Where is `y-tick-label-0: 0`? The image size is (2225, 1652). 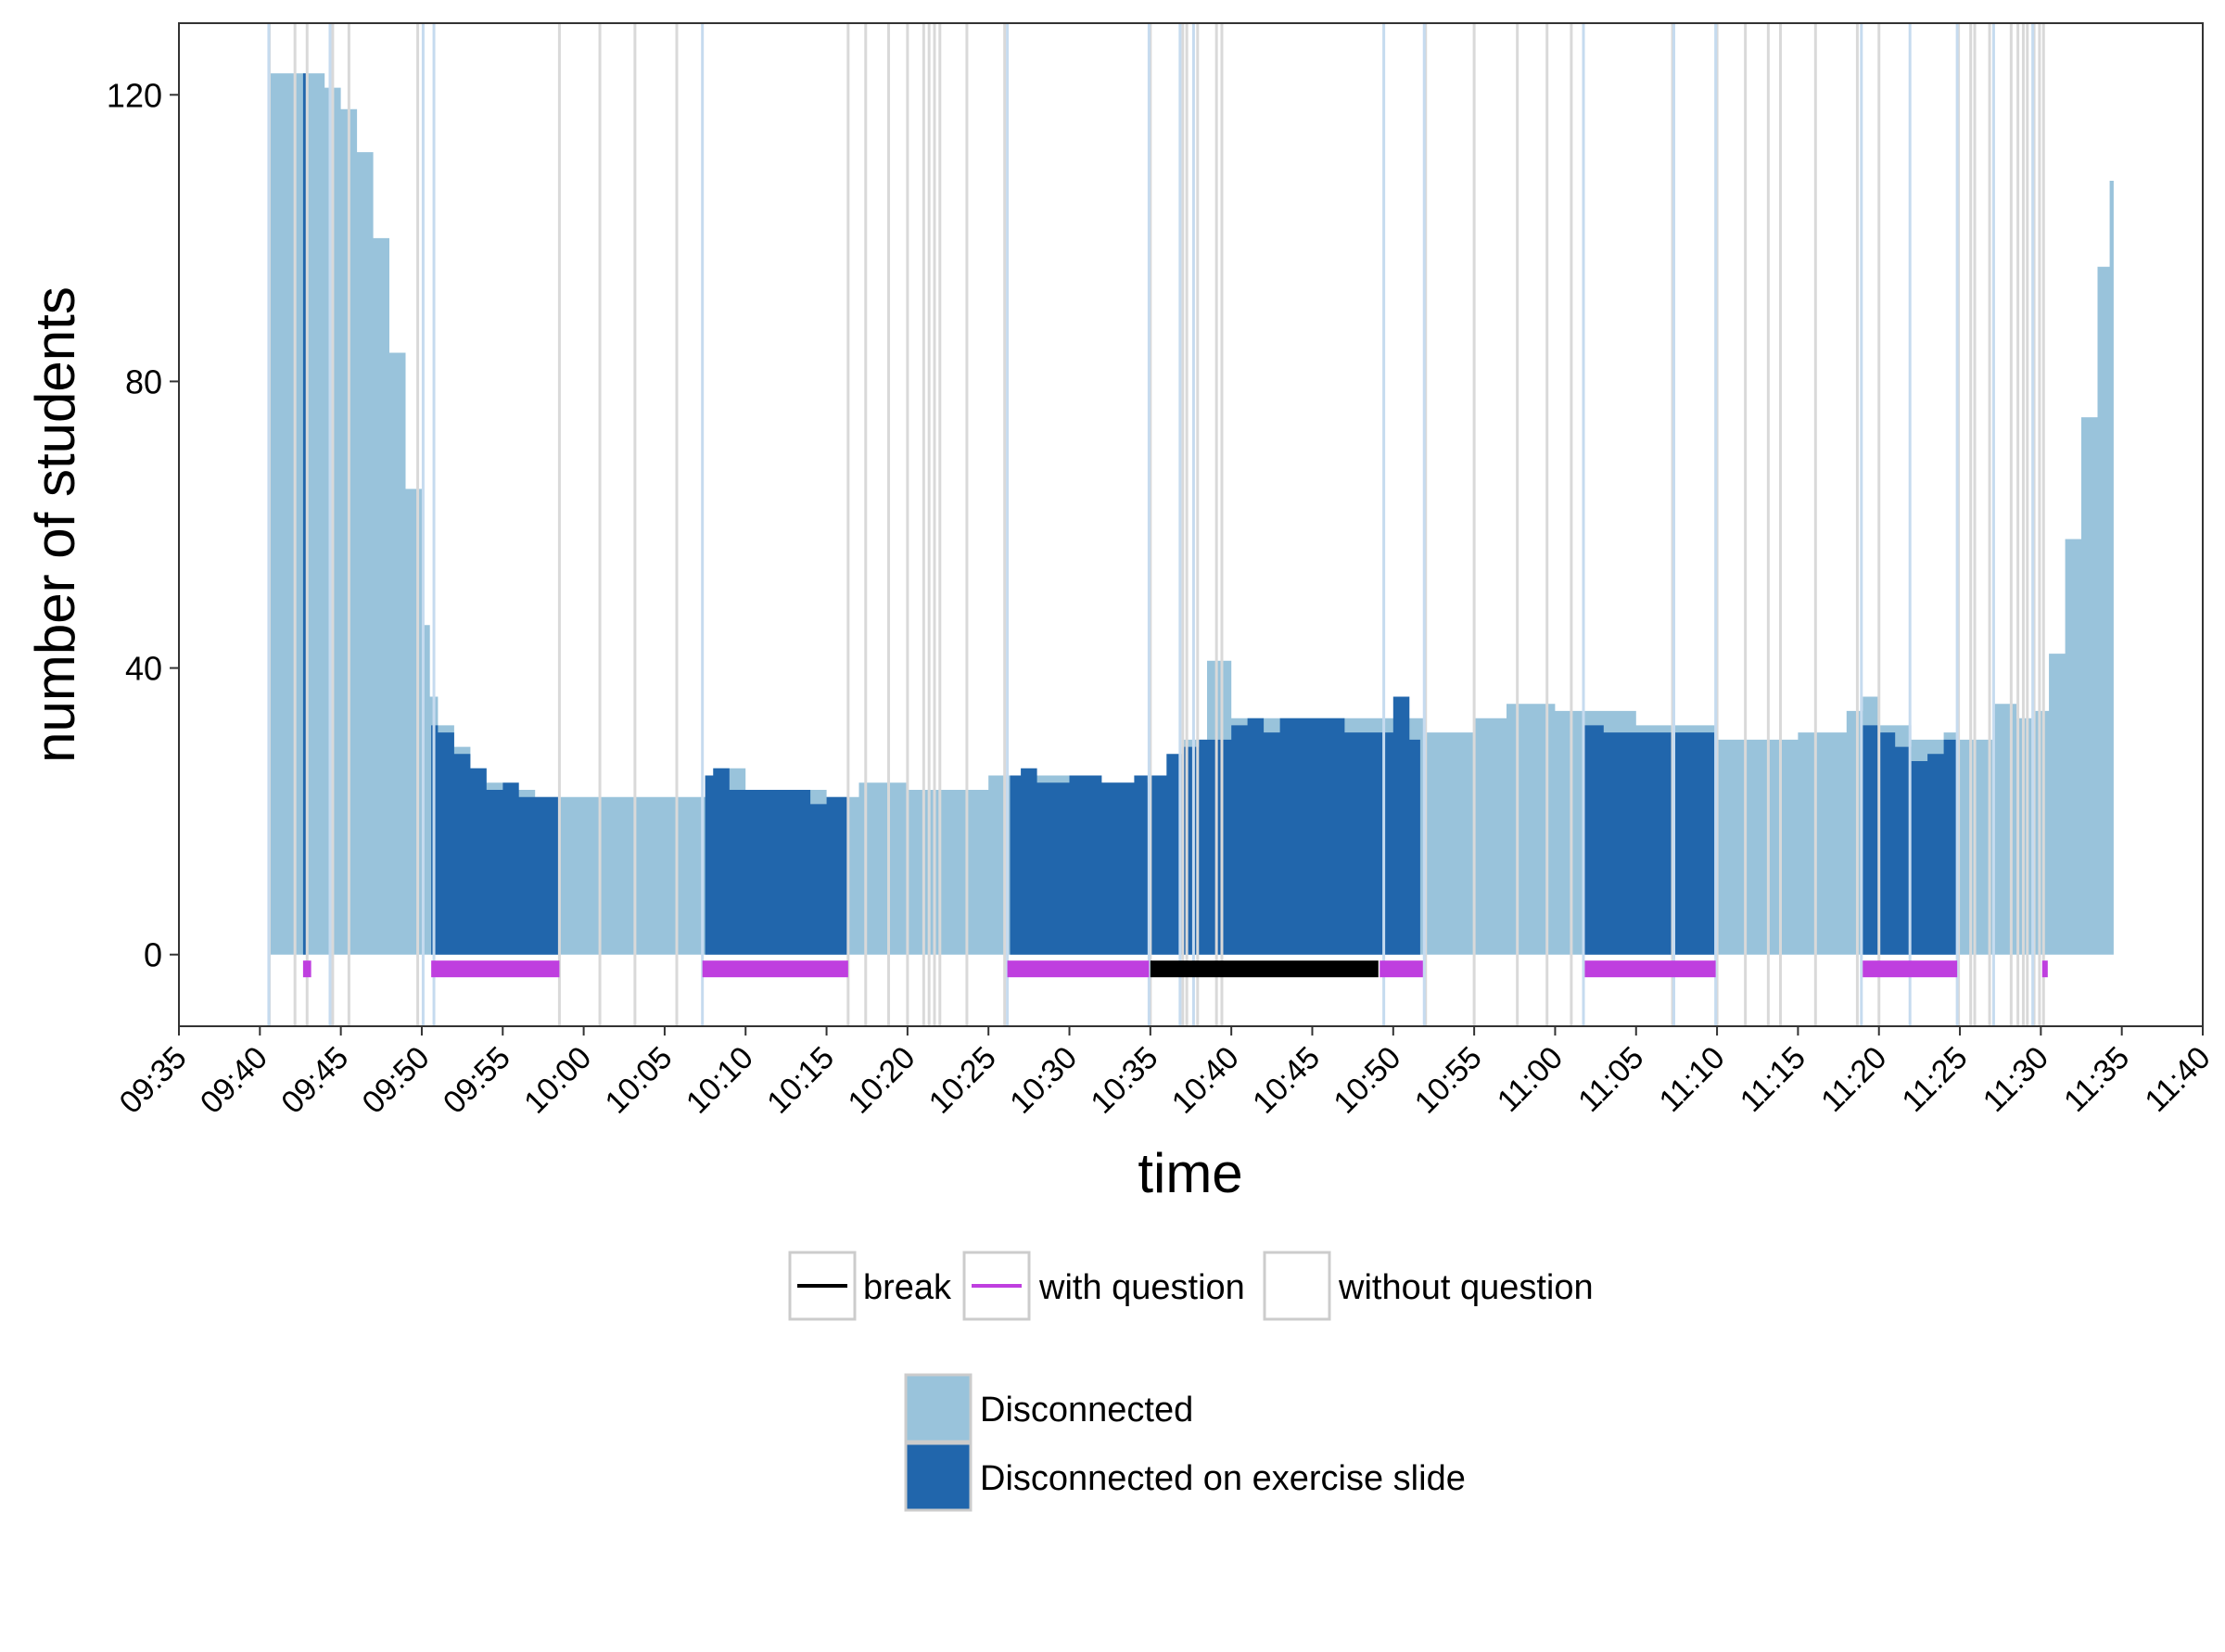
y-tick-label-0: 0 is located at coordinates (153, 955).